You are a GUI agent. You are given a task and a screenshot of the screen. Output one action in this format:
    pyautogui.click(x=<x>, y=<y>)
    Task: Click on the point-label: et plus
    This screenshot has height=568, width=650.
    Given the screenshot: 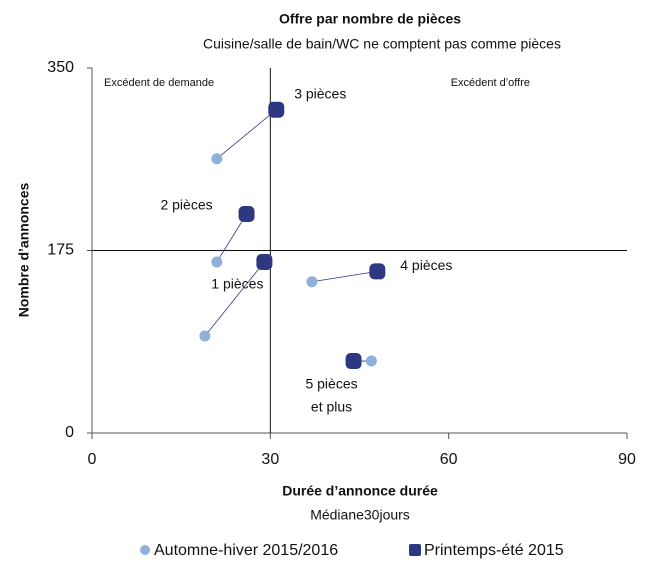 What is the action you would take?
    pyautogui.click(x=331, y=407)
    